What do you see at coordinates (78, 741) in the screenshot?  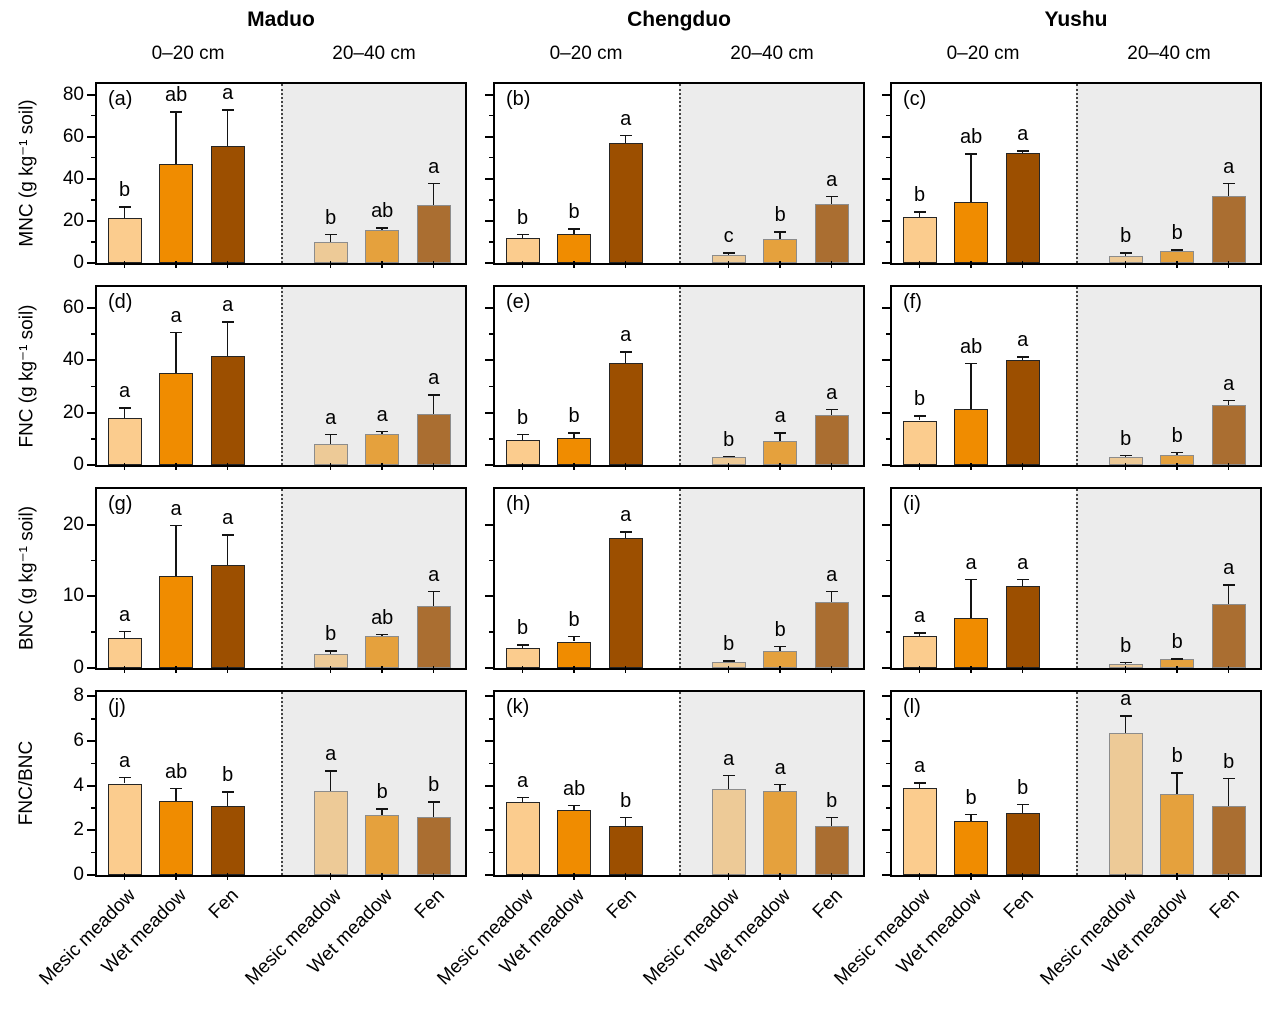 I see `y-tick-label: 6` at bounding box center [78, 741].